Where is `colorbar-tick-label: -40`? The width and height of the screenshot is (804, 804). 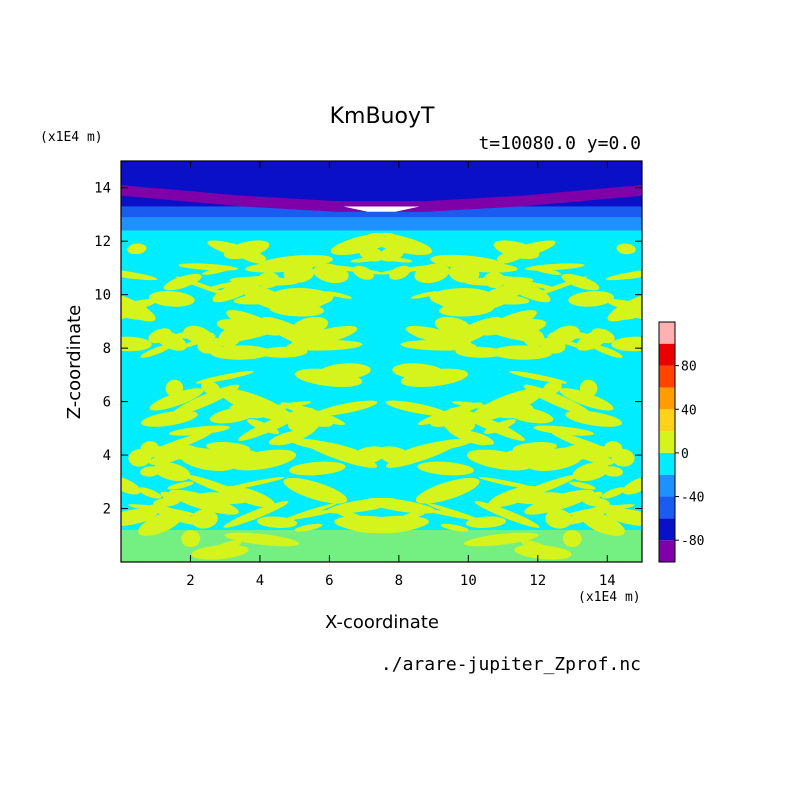
colorbar-tick-label: -40 is located at coordinates (692, 498).